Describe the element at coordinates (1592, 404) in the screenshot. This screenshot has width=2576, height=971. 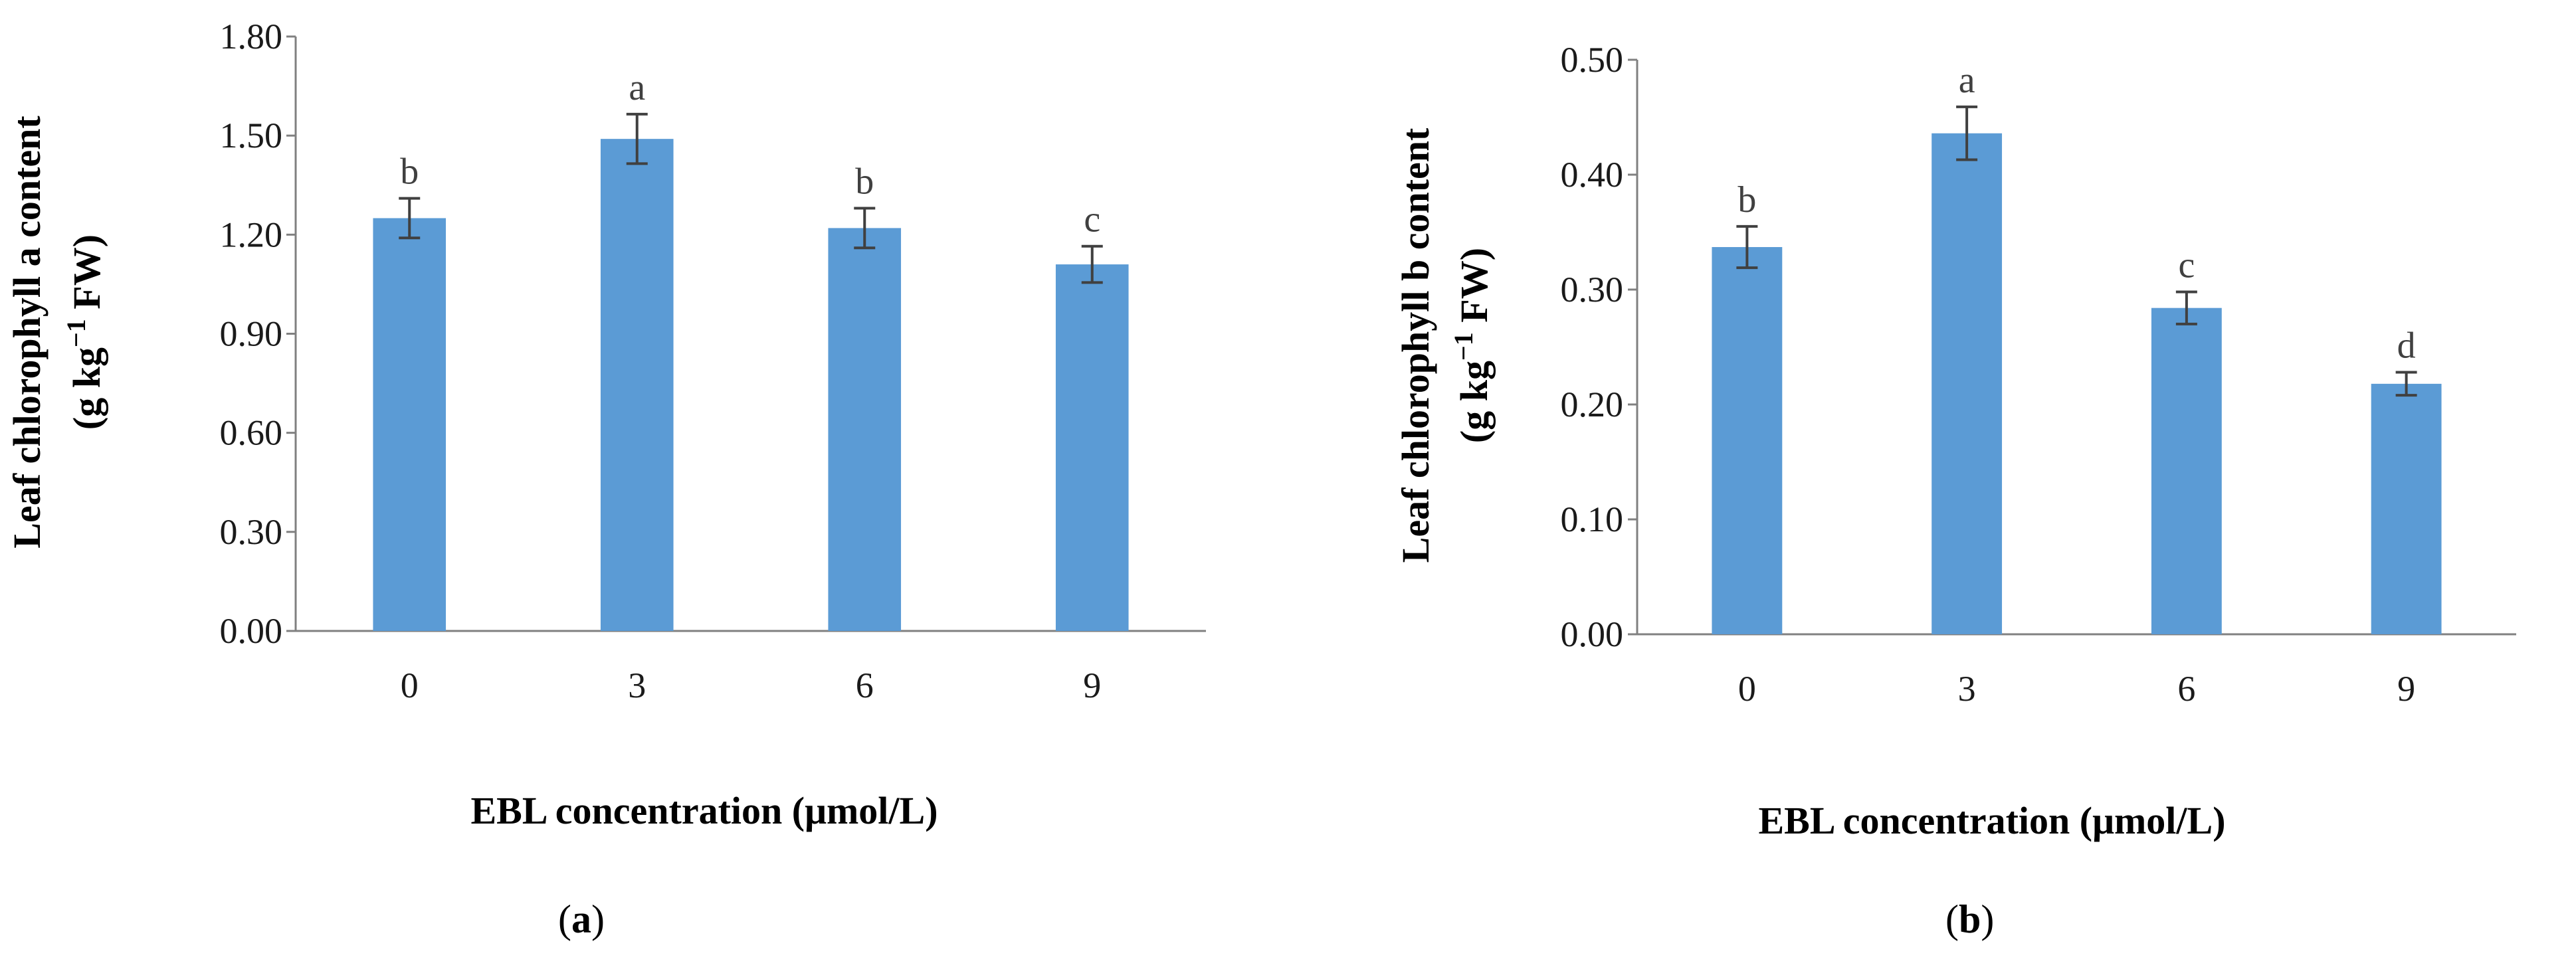
I see `y-tick-label: 0.20` at that location.